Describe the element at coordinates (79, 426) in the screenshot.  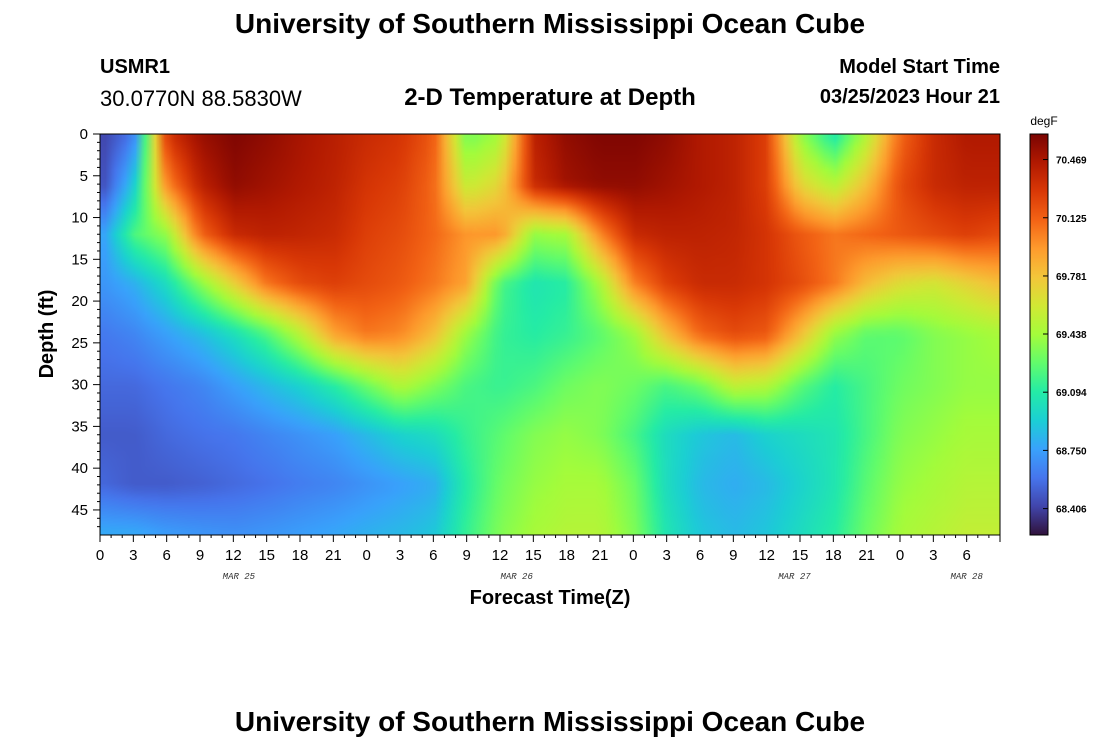
I see `y-tick-label: 35` at that location.